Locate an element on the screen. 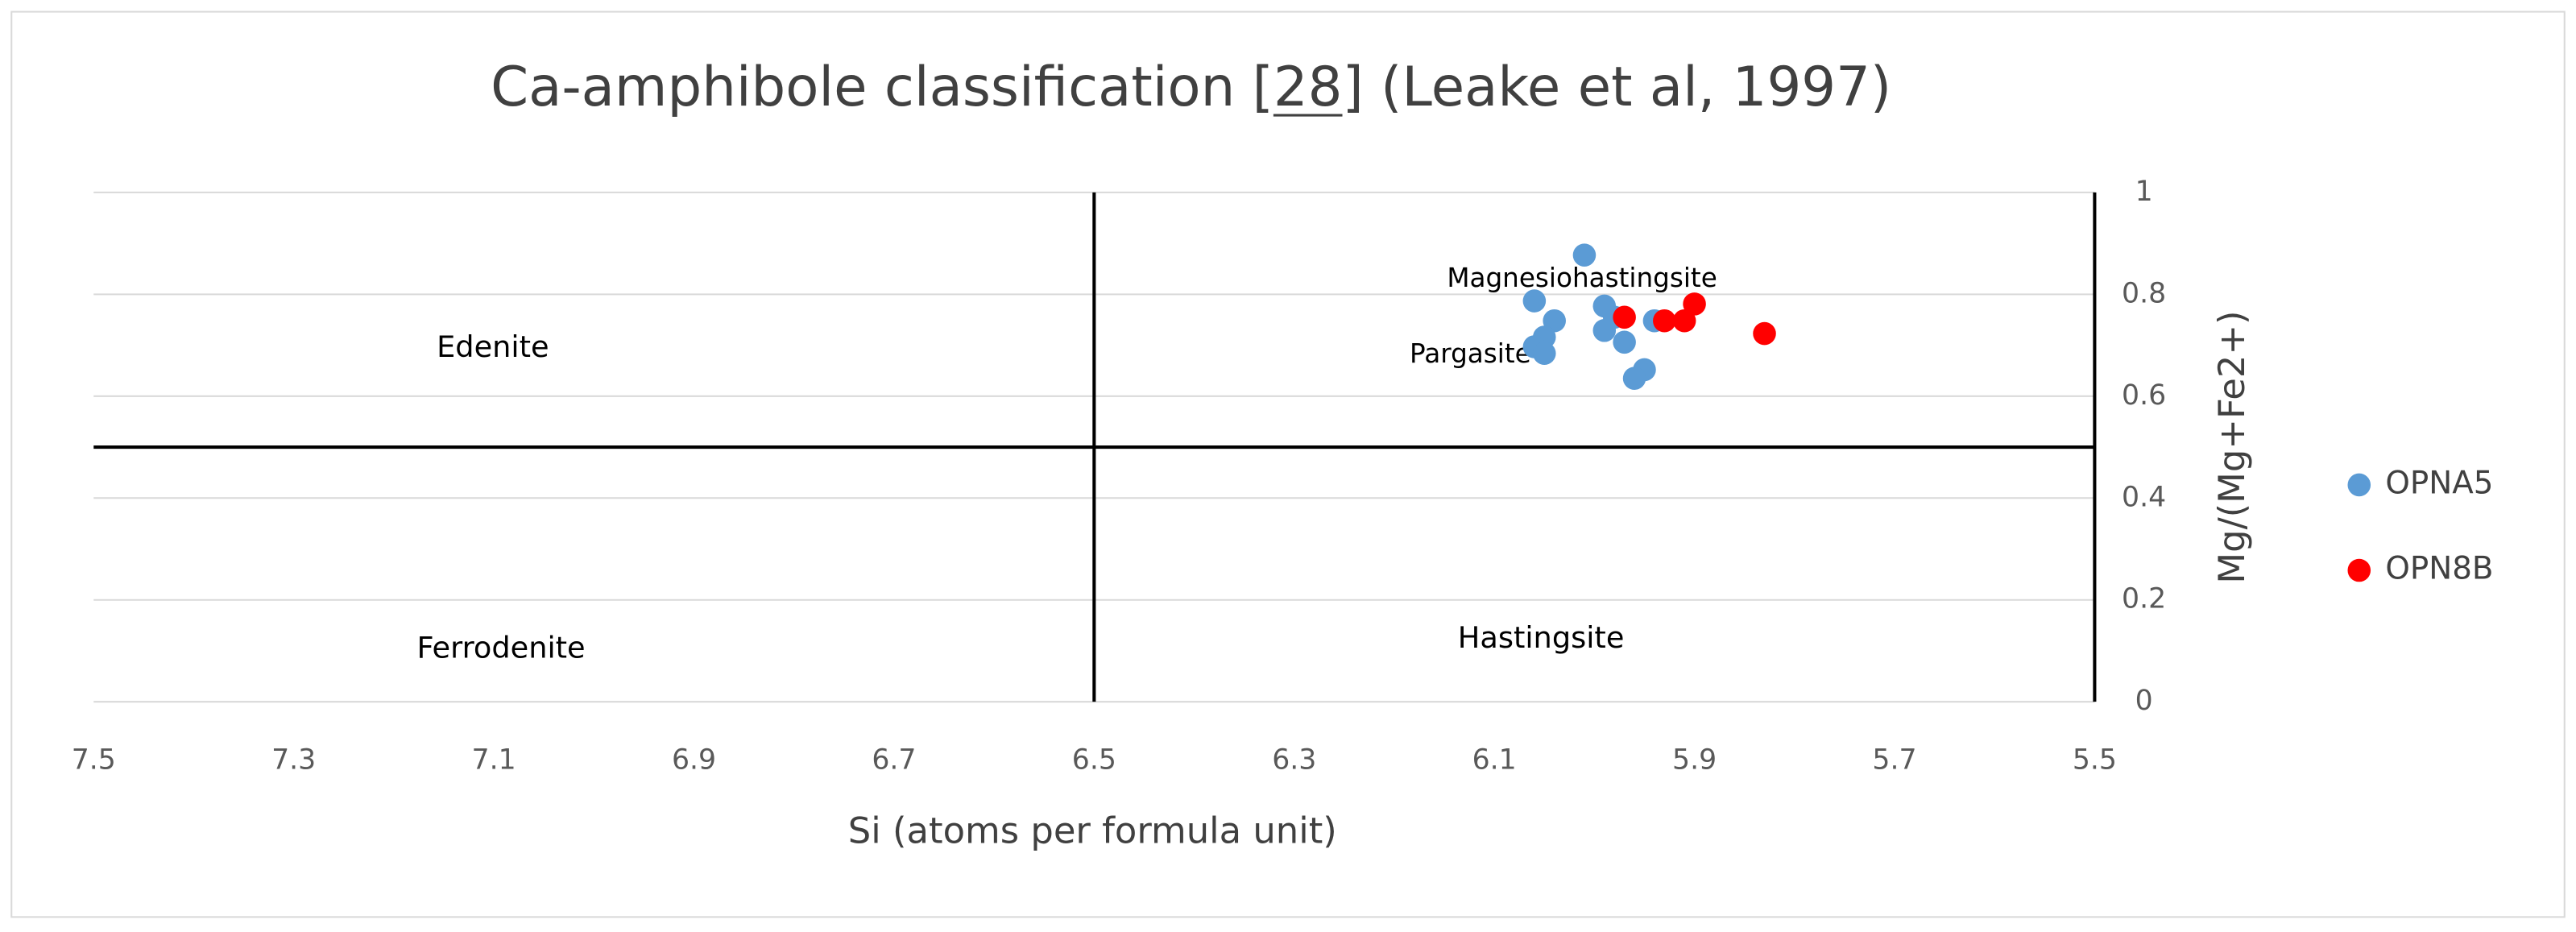 The image size is (2576, 932). x-tick-label: 5.5 is located at coordinates (2095, 760).